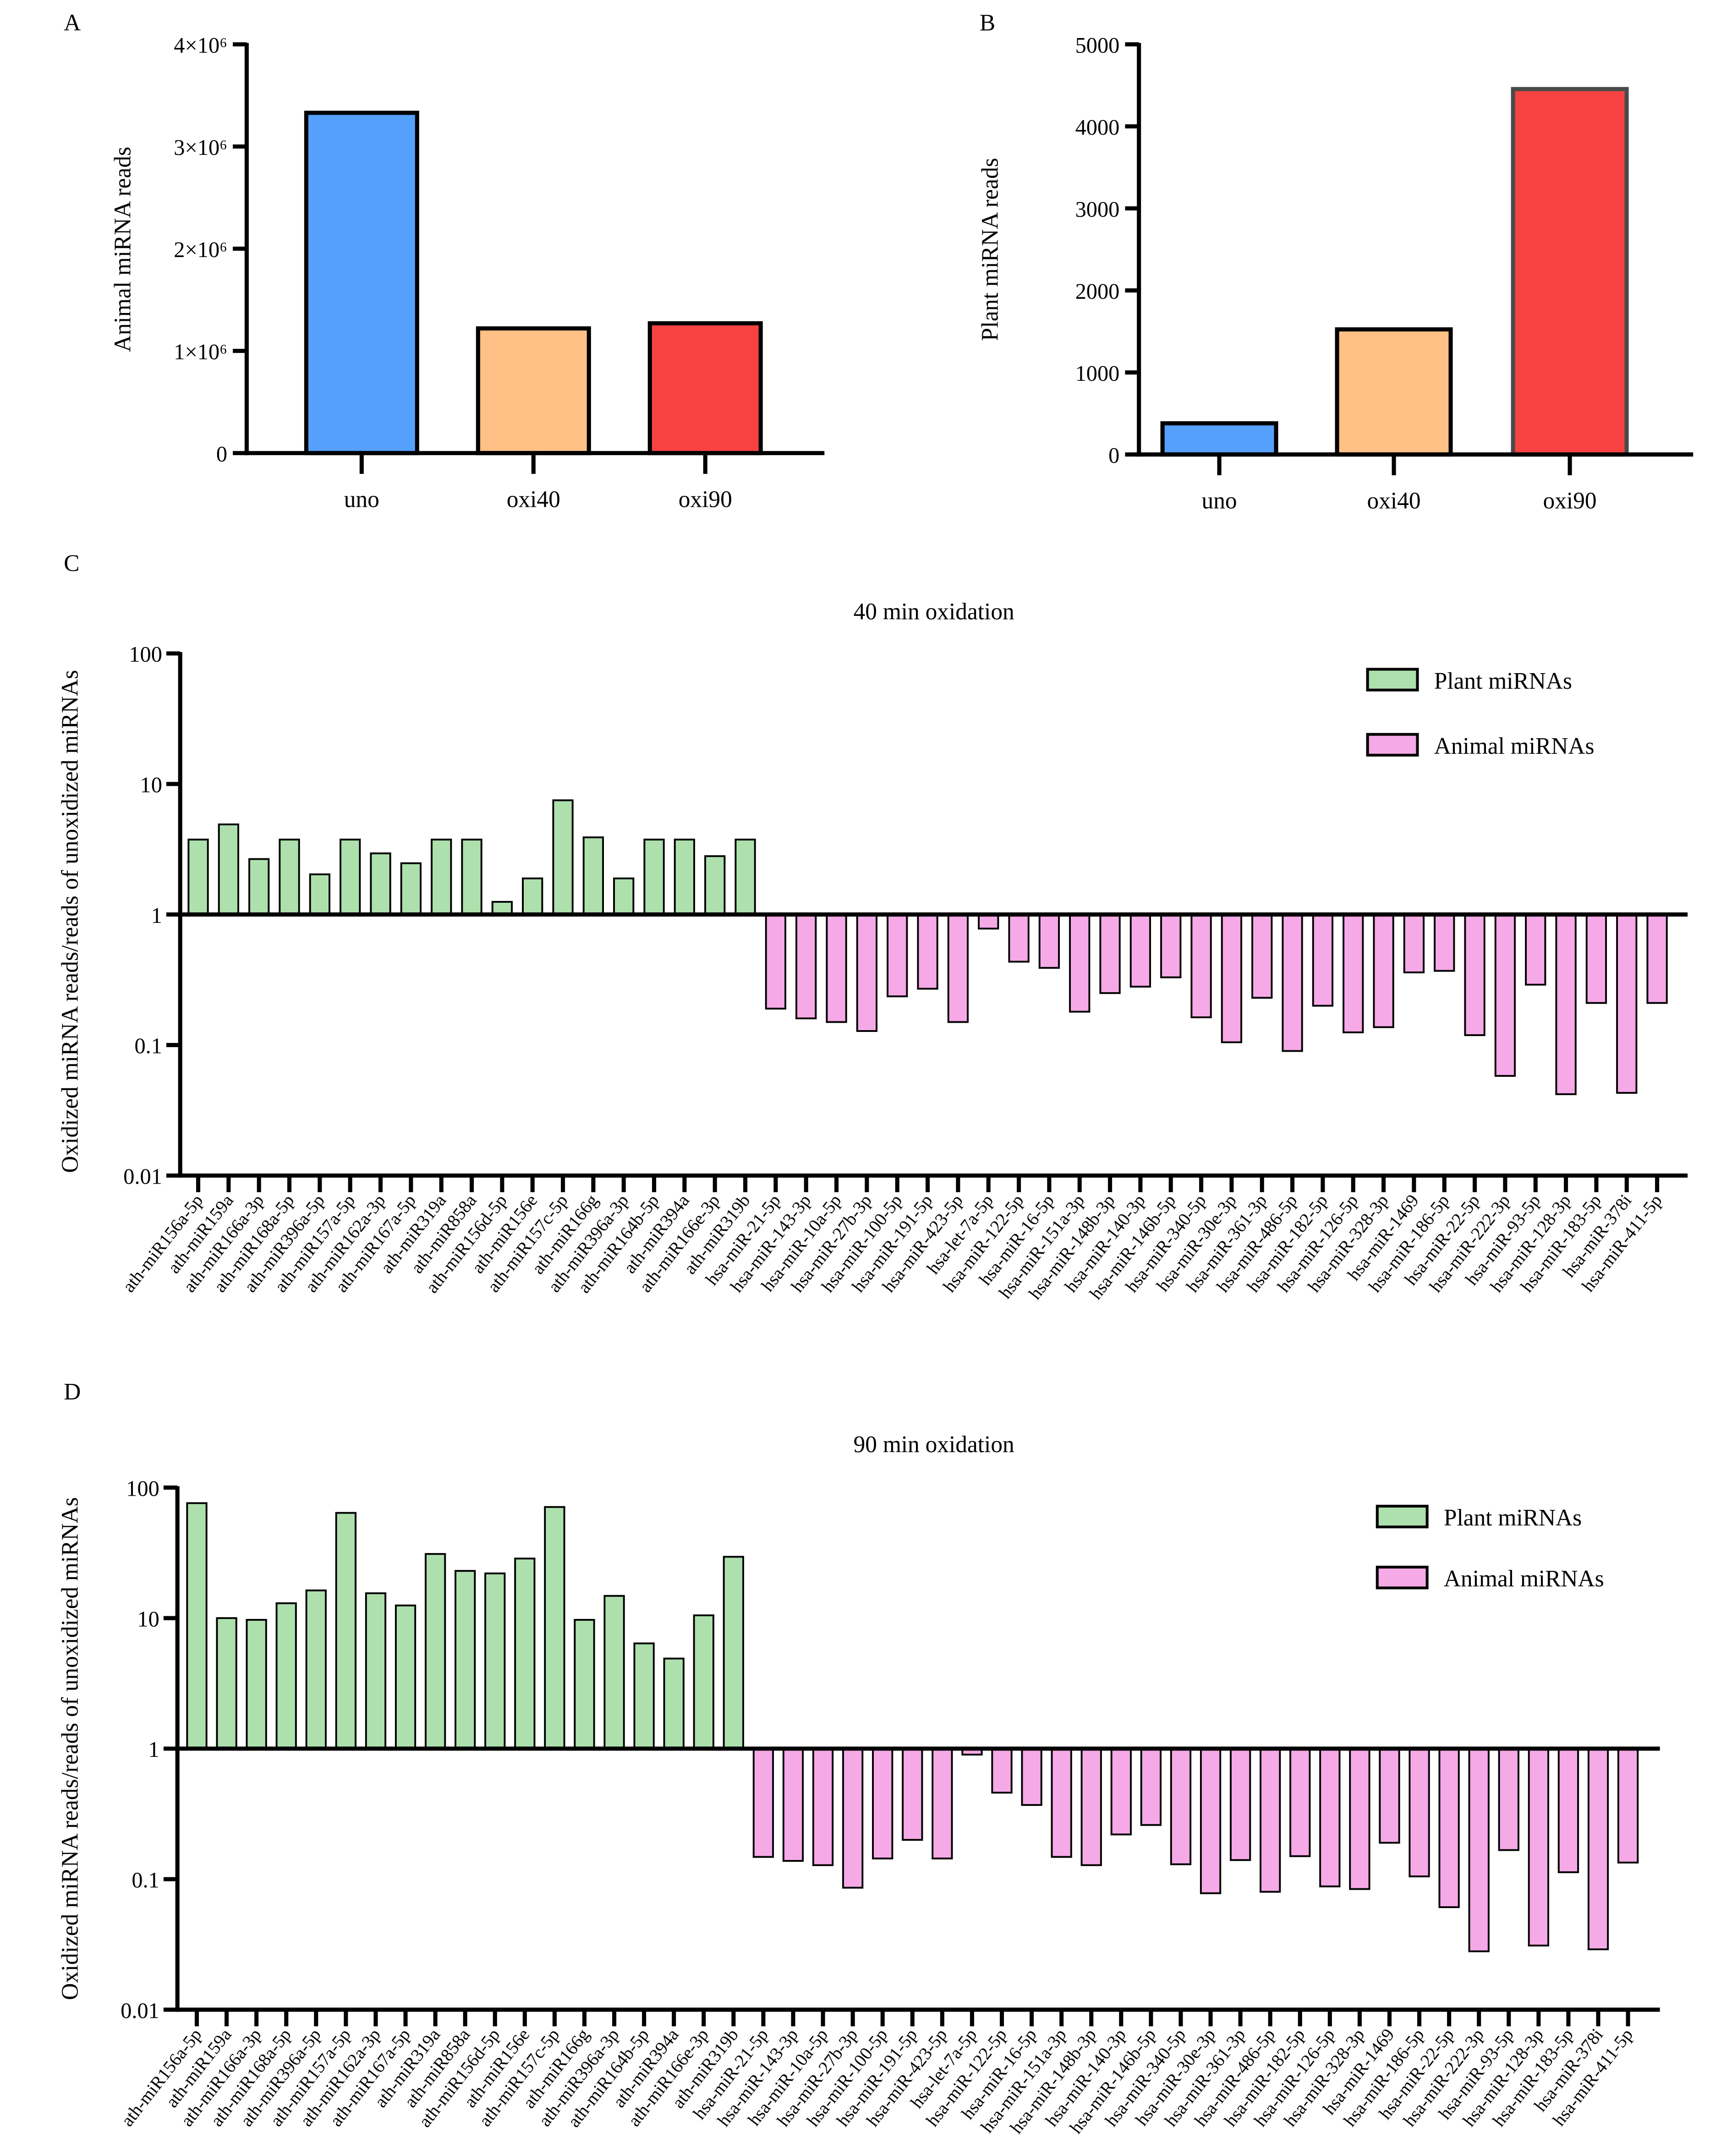  Describe the element at coordinates (151, 785) in the screenshot. I see `chart-c-ytick-label: 10` at that location.